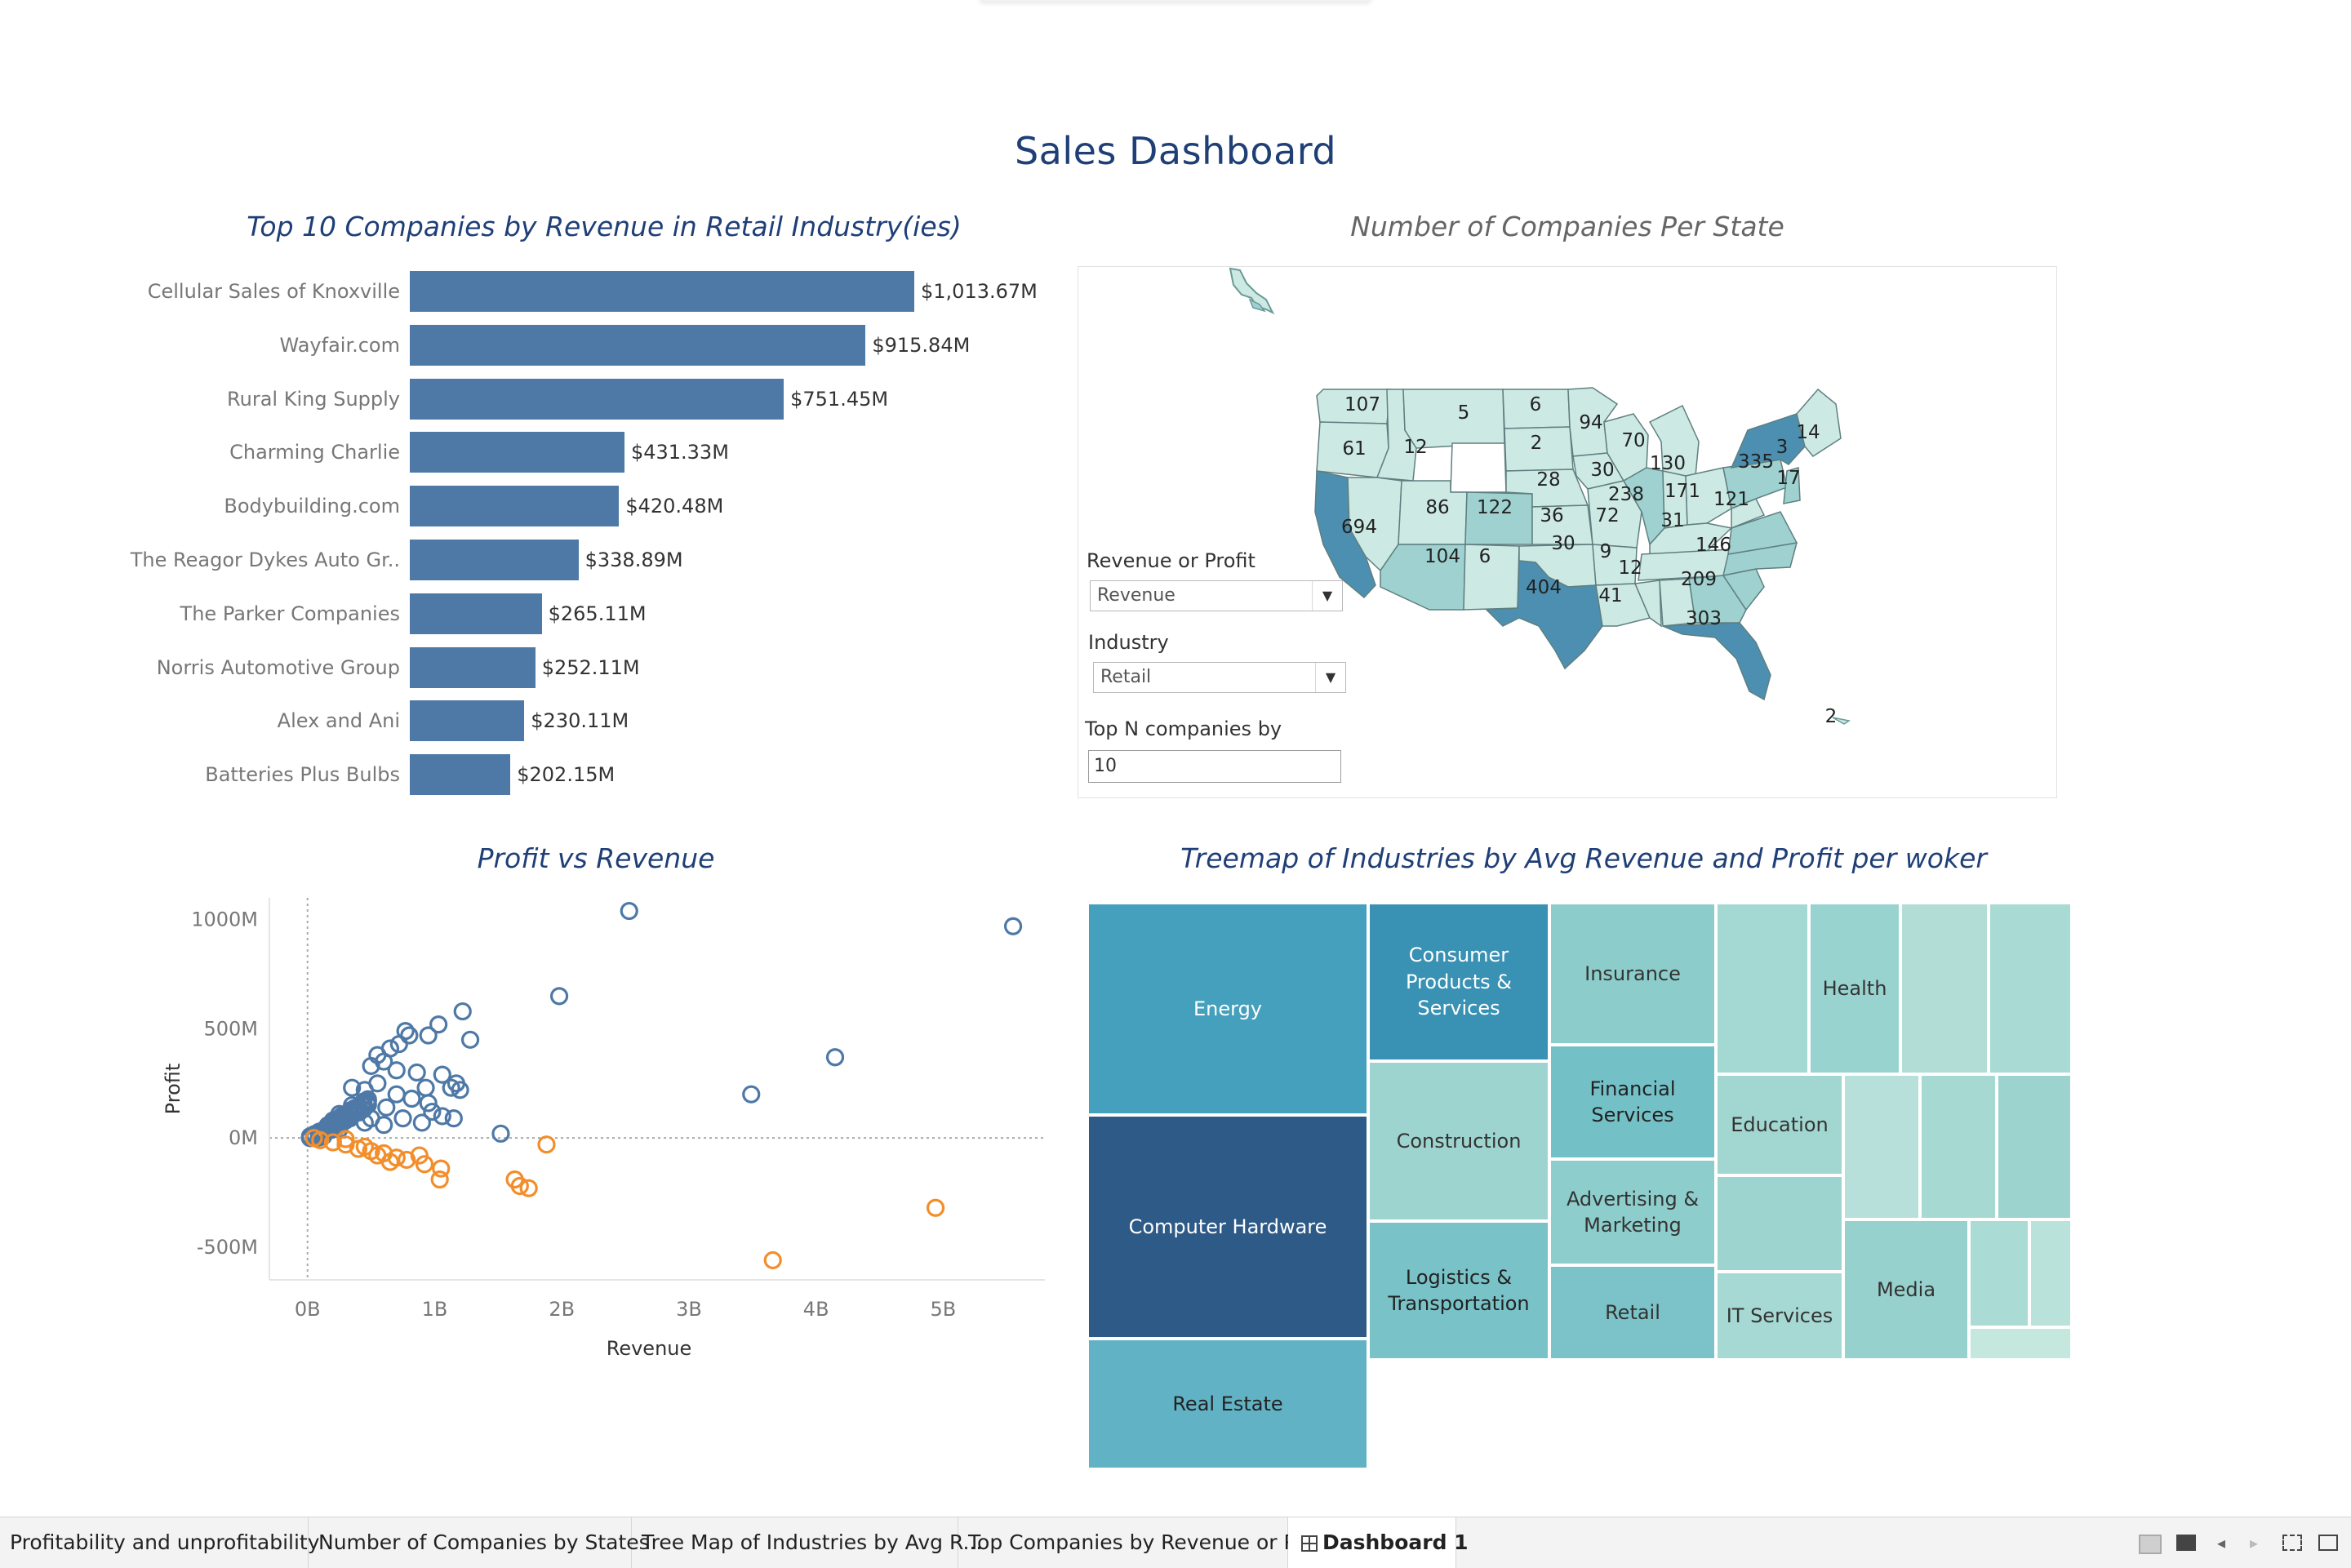 Image resolution: width=2351 pixels, height=1568 pixels. Describe the element at coordinates (338, 721) in the screenshot. I see `bar-category-label: Alex and Ani` at that location.